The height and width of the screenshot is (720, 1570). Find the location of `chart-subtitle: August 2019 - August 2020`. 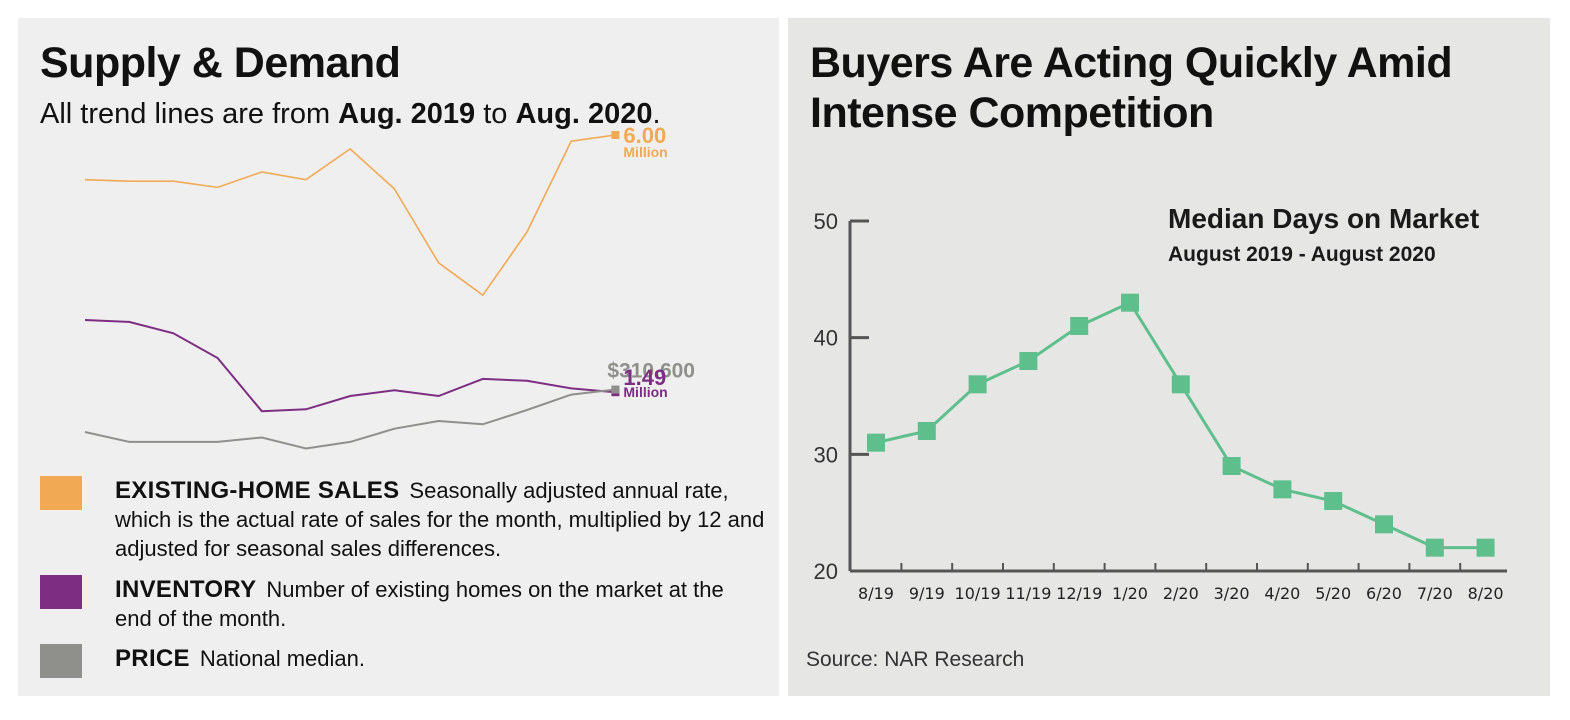

chart-subtitle: August 2019 - August 2020 is located at coordinates (1302, 254).